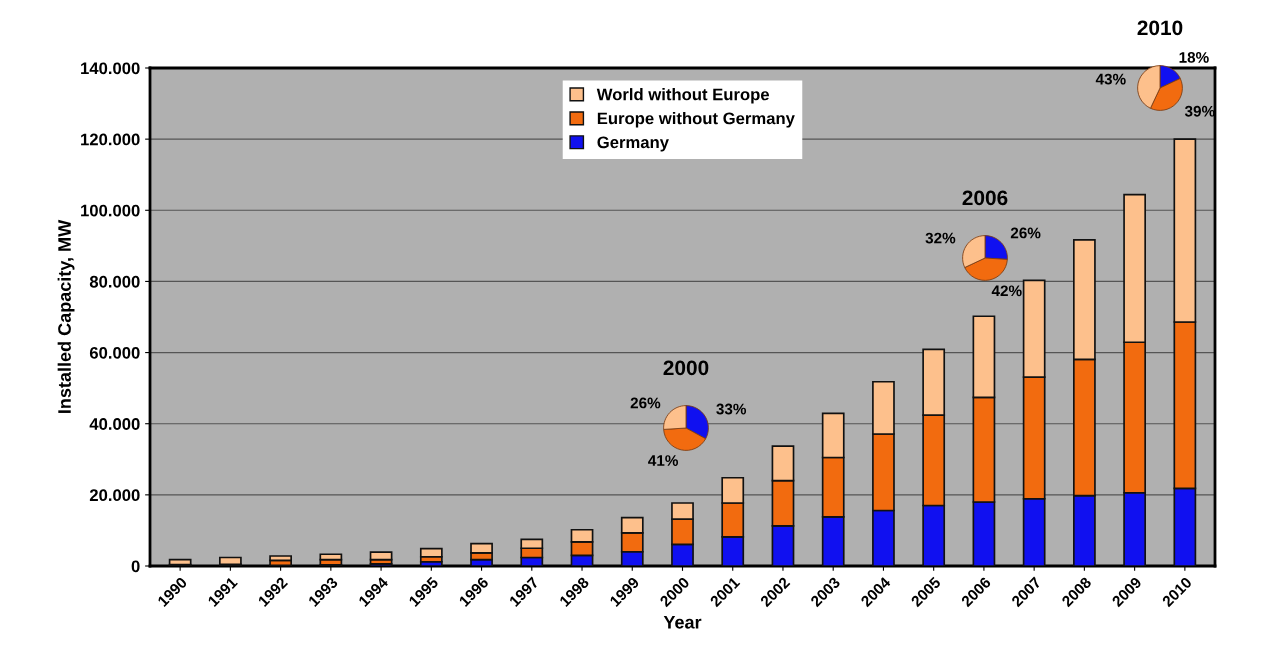 This screenshot has width=1261, height=666. What do you see at coordinates (1199, 111) in the screenshot?
I see `data-label: 39%` at bounding box center [1199, 111].